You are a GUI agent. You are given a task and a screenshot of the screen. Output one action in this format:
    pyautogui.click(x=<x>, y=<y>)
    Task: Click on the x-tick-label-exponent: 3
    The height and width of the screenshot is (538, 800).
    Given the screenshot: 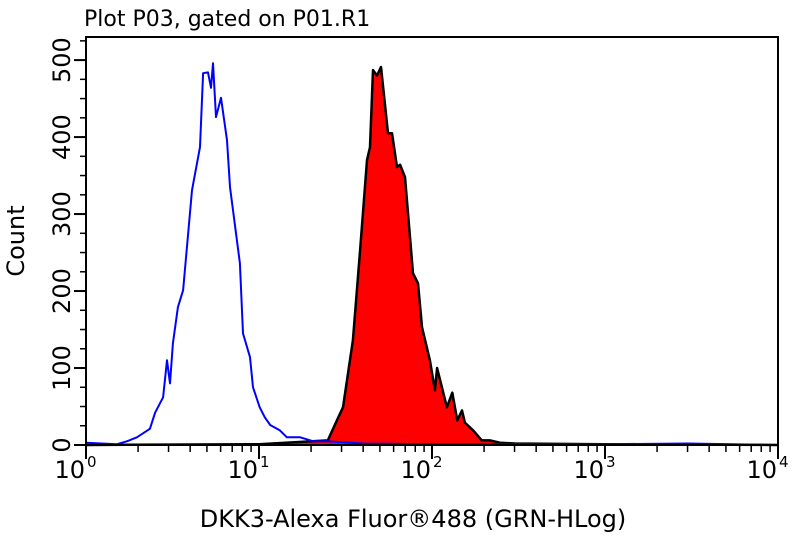 What is the action you would take?
    pyautogui.click(x=611, y=462)
    